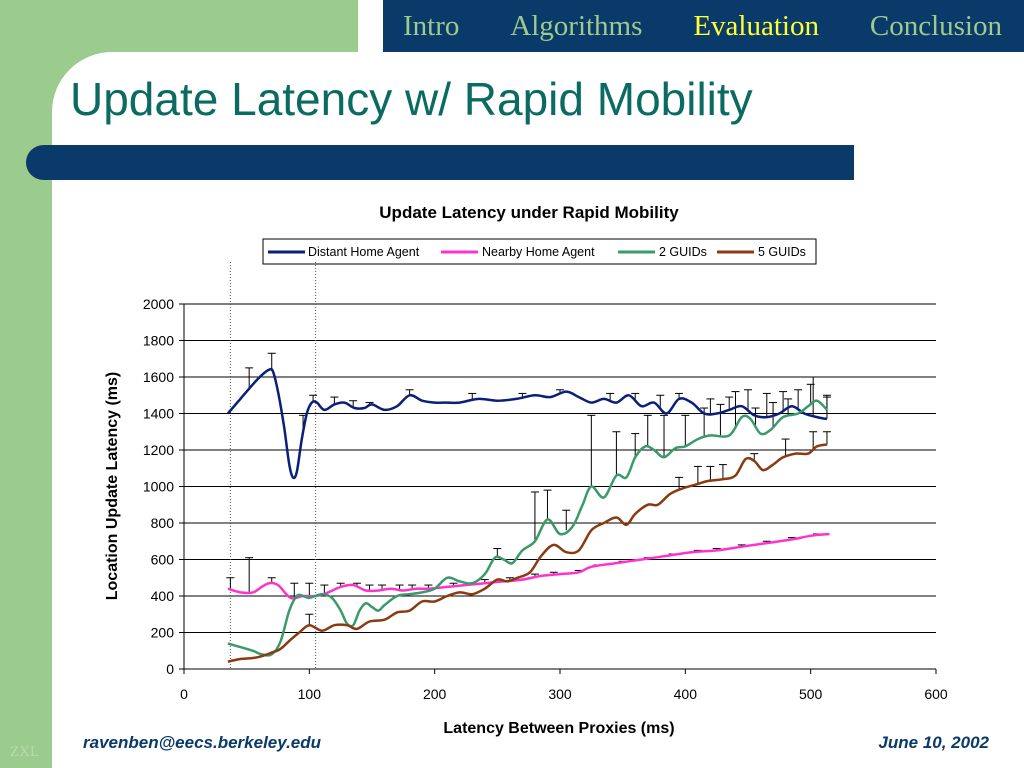  What do you see at coordinates (683, 252) in the screenshot?
I see `legend-label-2guids: 2 GUIDs` at bounding box center [683, 252].